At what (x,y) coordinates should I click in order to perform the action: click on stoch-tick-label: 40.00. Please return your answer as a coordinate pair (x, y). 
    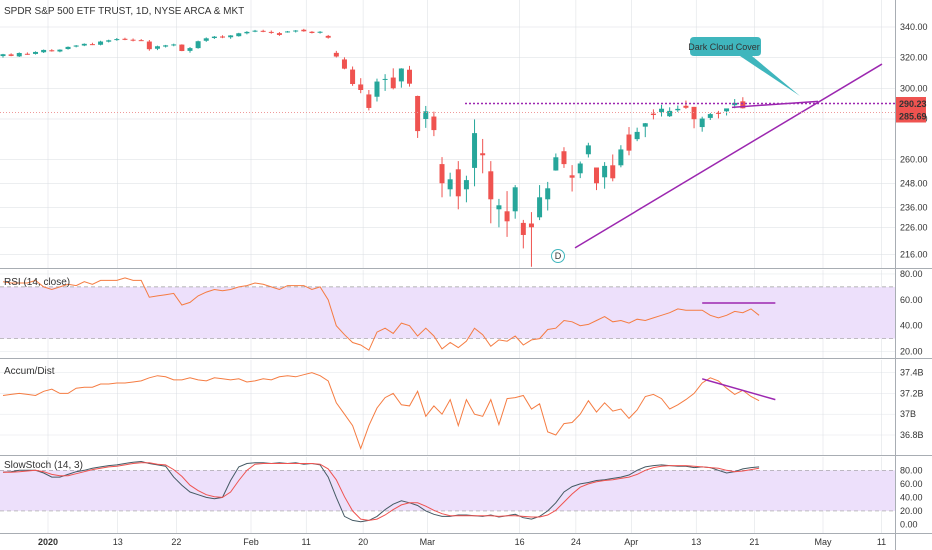
    Looking at the image, I should click on (911, 497).